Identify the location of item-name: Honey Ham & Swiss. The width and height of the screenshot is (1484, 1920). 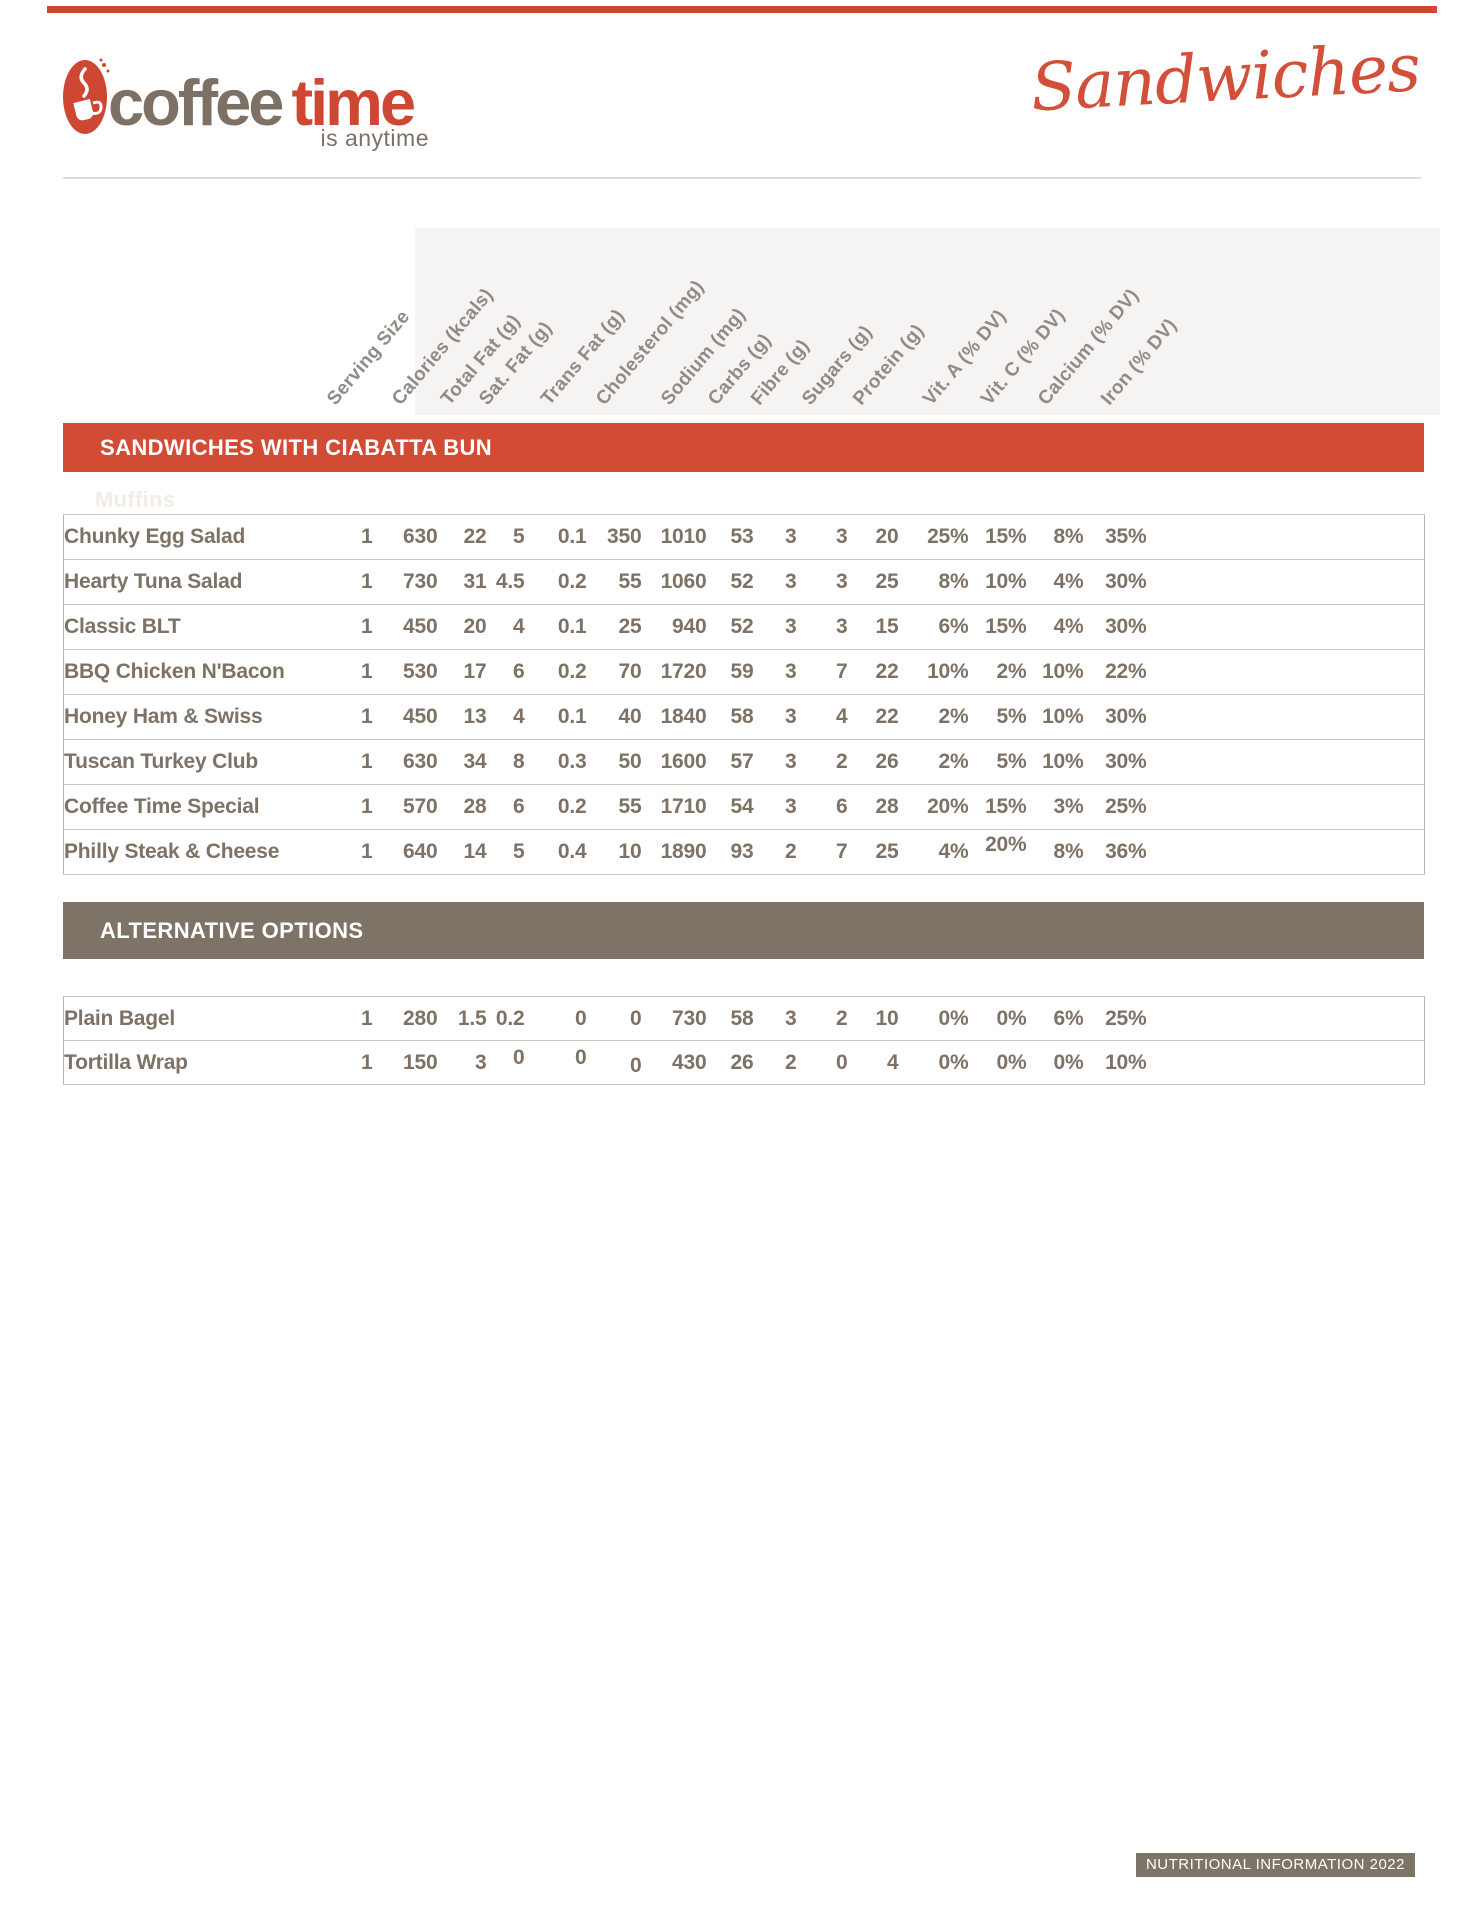
(183, 717).